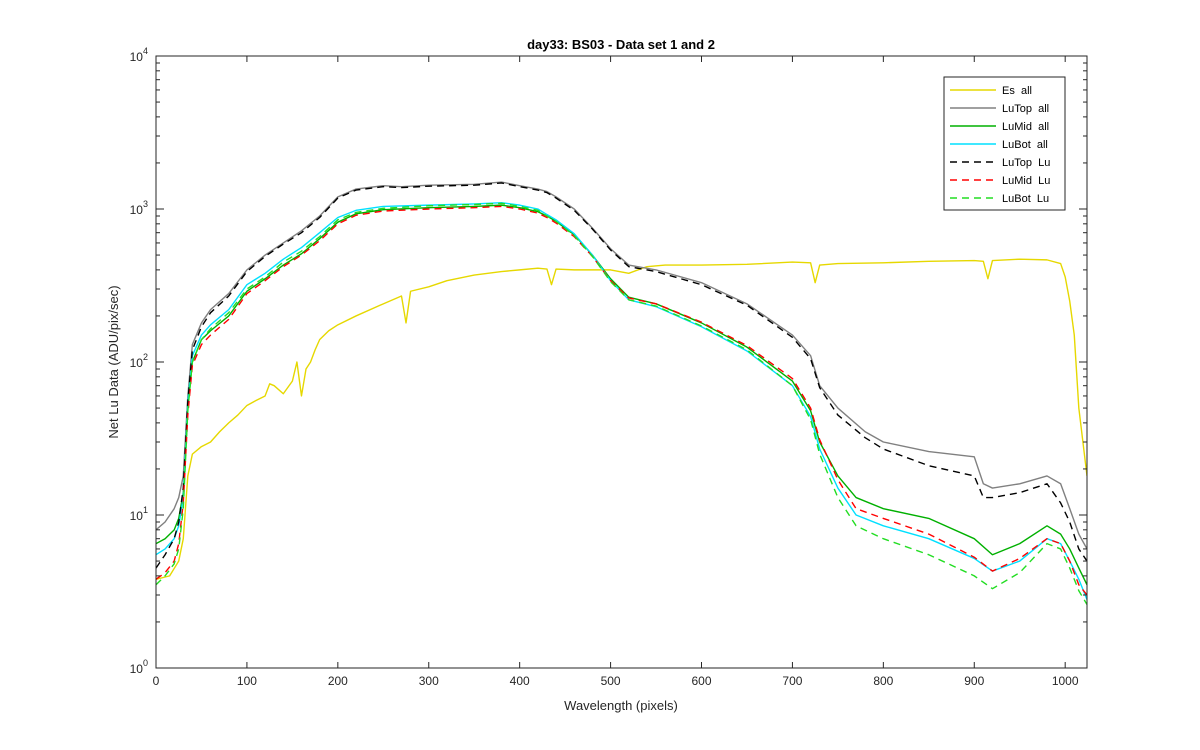 This screenshot has width=1200, height=750. What do you see at coordinates (1026, 163) in the screenshot?
I see `legend-label: LuTop Lu` at bounding box center [1026, 163].